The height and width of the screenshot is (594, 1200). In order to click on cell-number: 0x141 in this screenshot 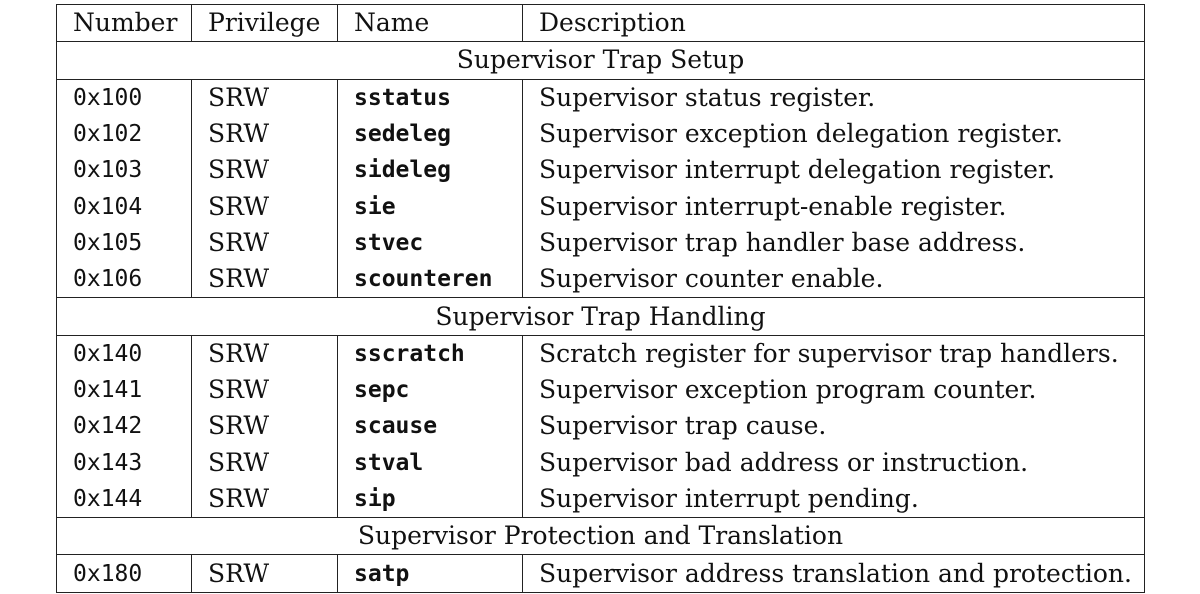, I will do `click(124, 390)`.